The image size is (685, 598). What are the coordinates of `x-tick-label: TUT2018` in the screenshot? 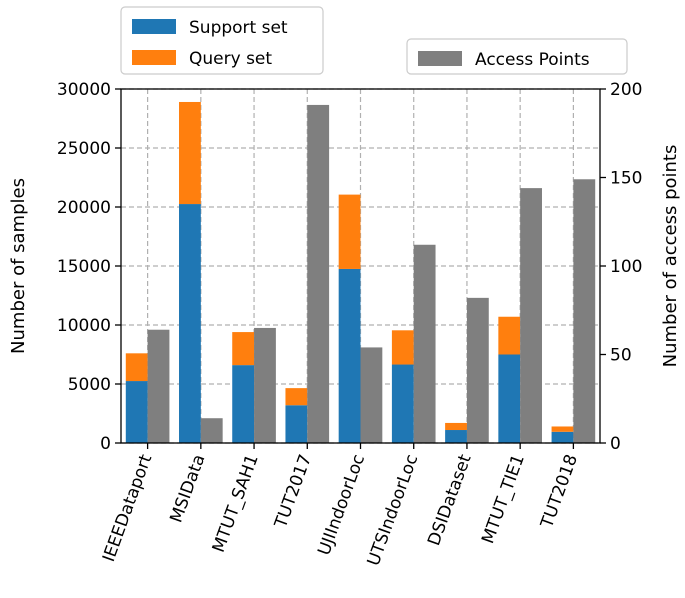 It's located at (559, 492).